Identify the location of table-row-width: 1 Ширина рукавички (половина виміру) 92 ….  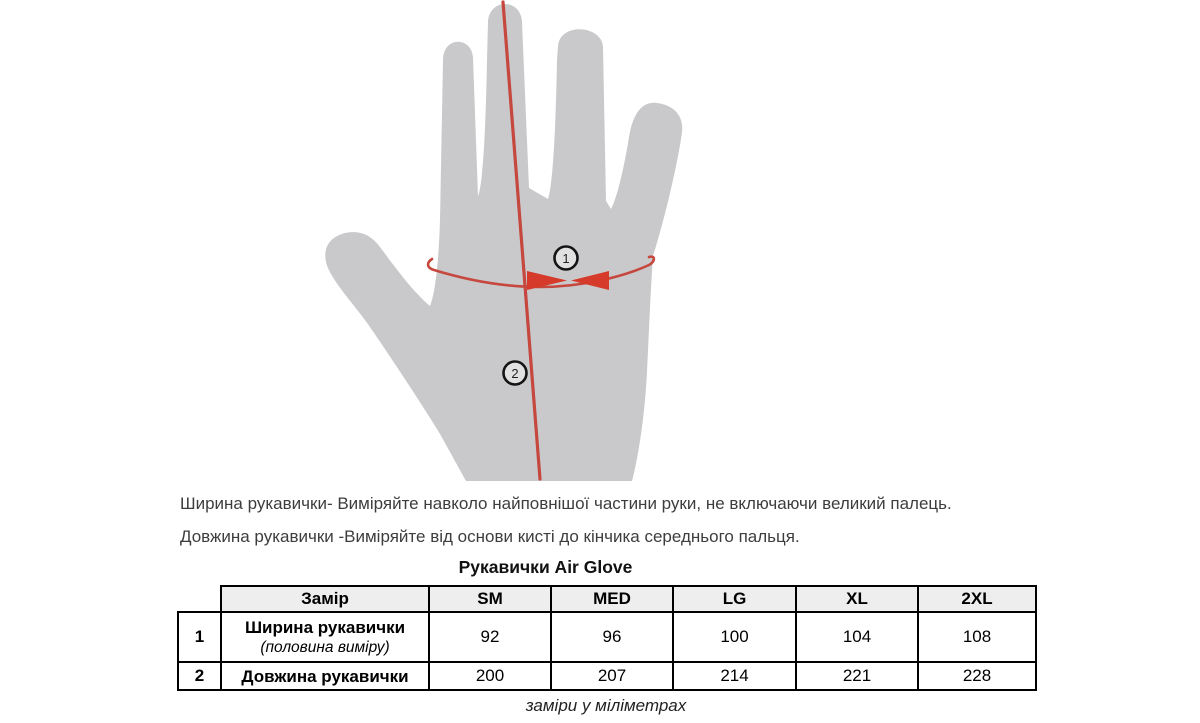
(607, 637).